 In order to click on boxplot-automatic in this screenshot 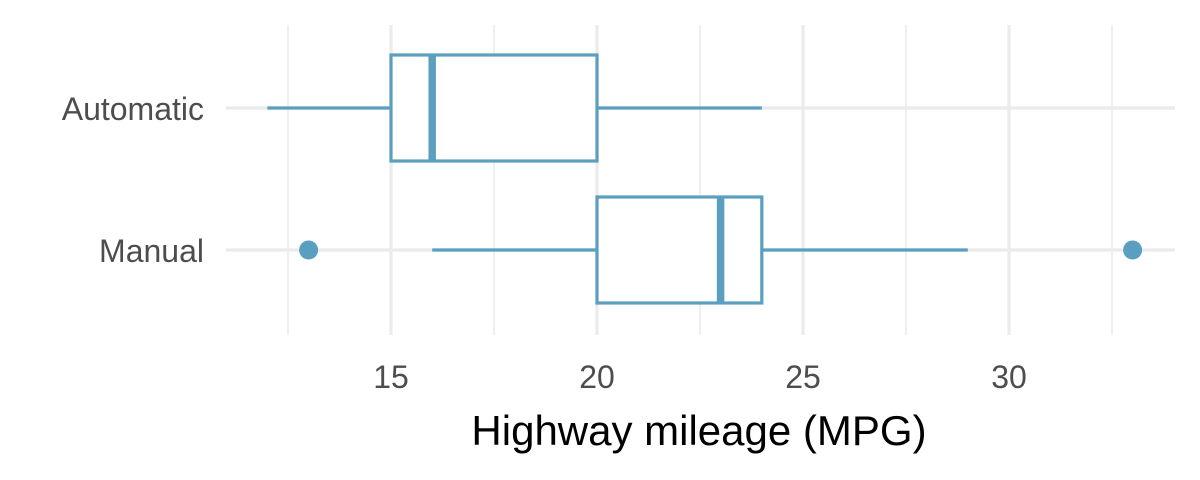, I will do `click(514, 108)`.